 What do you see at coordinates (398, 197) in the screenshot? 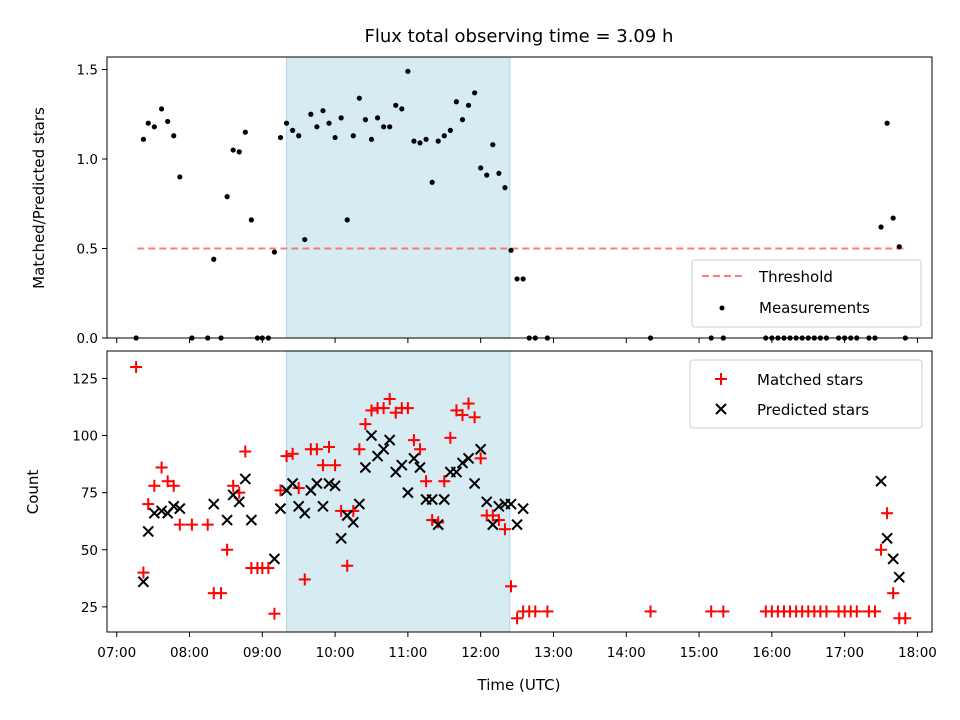
I see `shaded-interval-top` at bounding box center [398, 197].